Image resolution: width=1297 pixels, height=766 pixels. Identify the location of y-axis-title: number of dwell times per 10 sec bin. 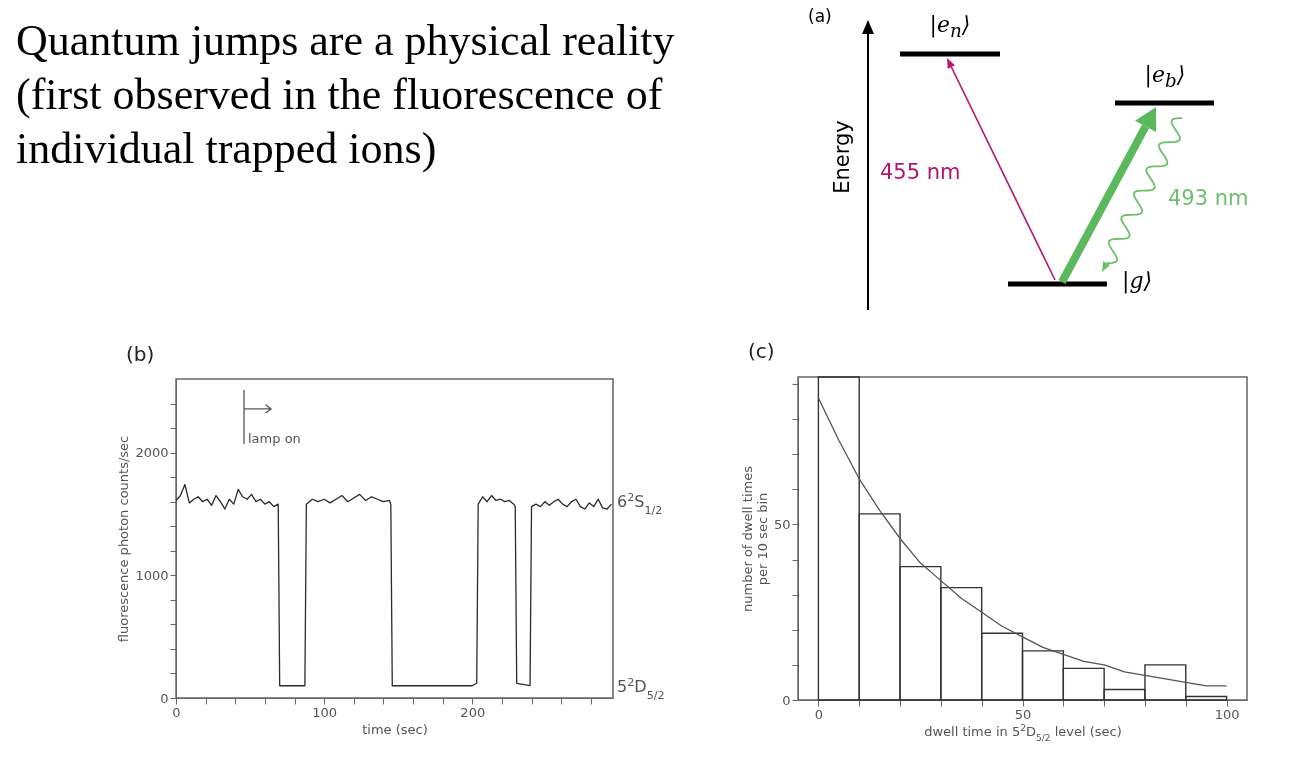
(754, 538).